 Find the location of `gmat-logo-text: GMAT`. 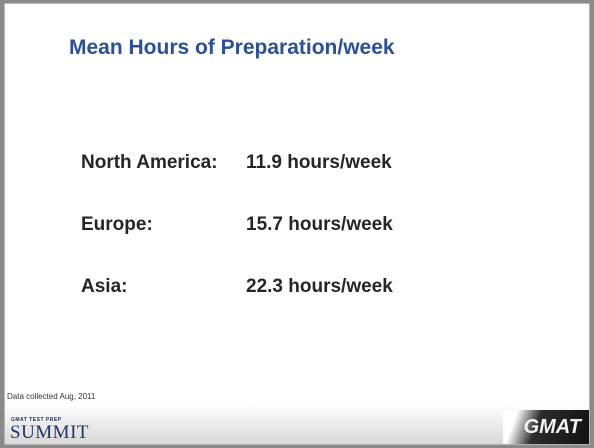

gmat-logo-text: GMAT is located at coordinates (552, 427).